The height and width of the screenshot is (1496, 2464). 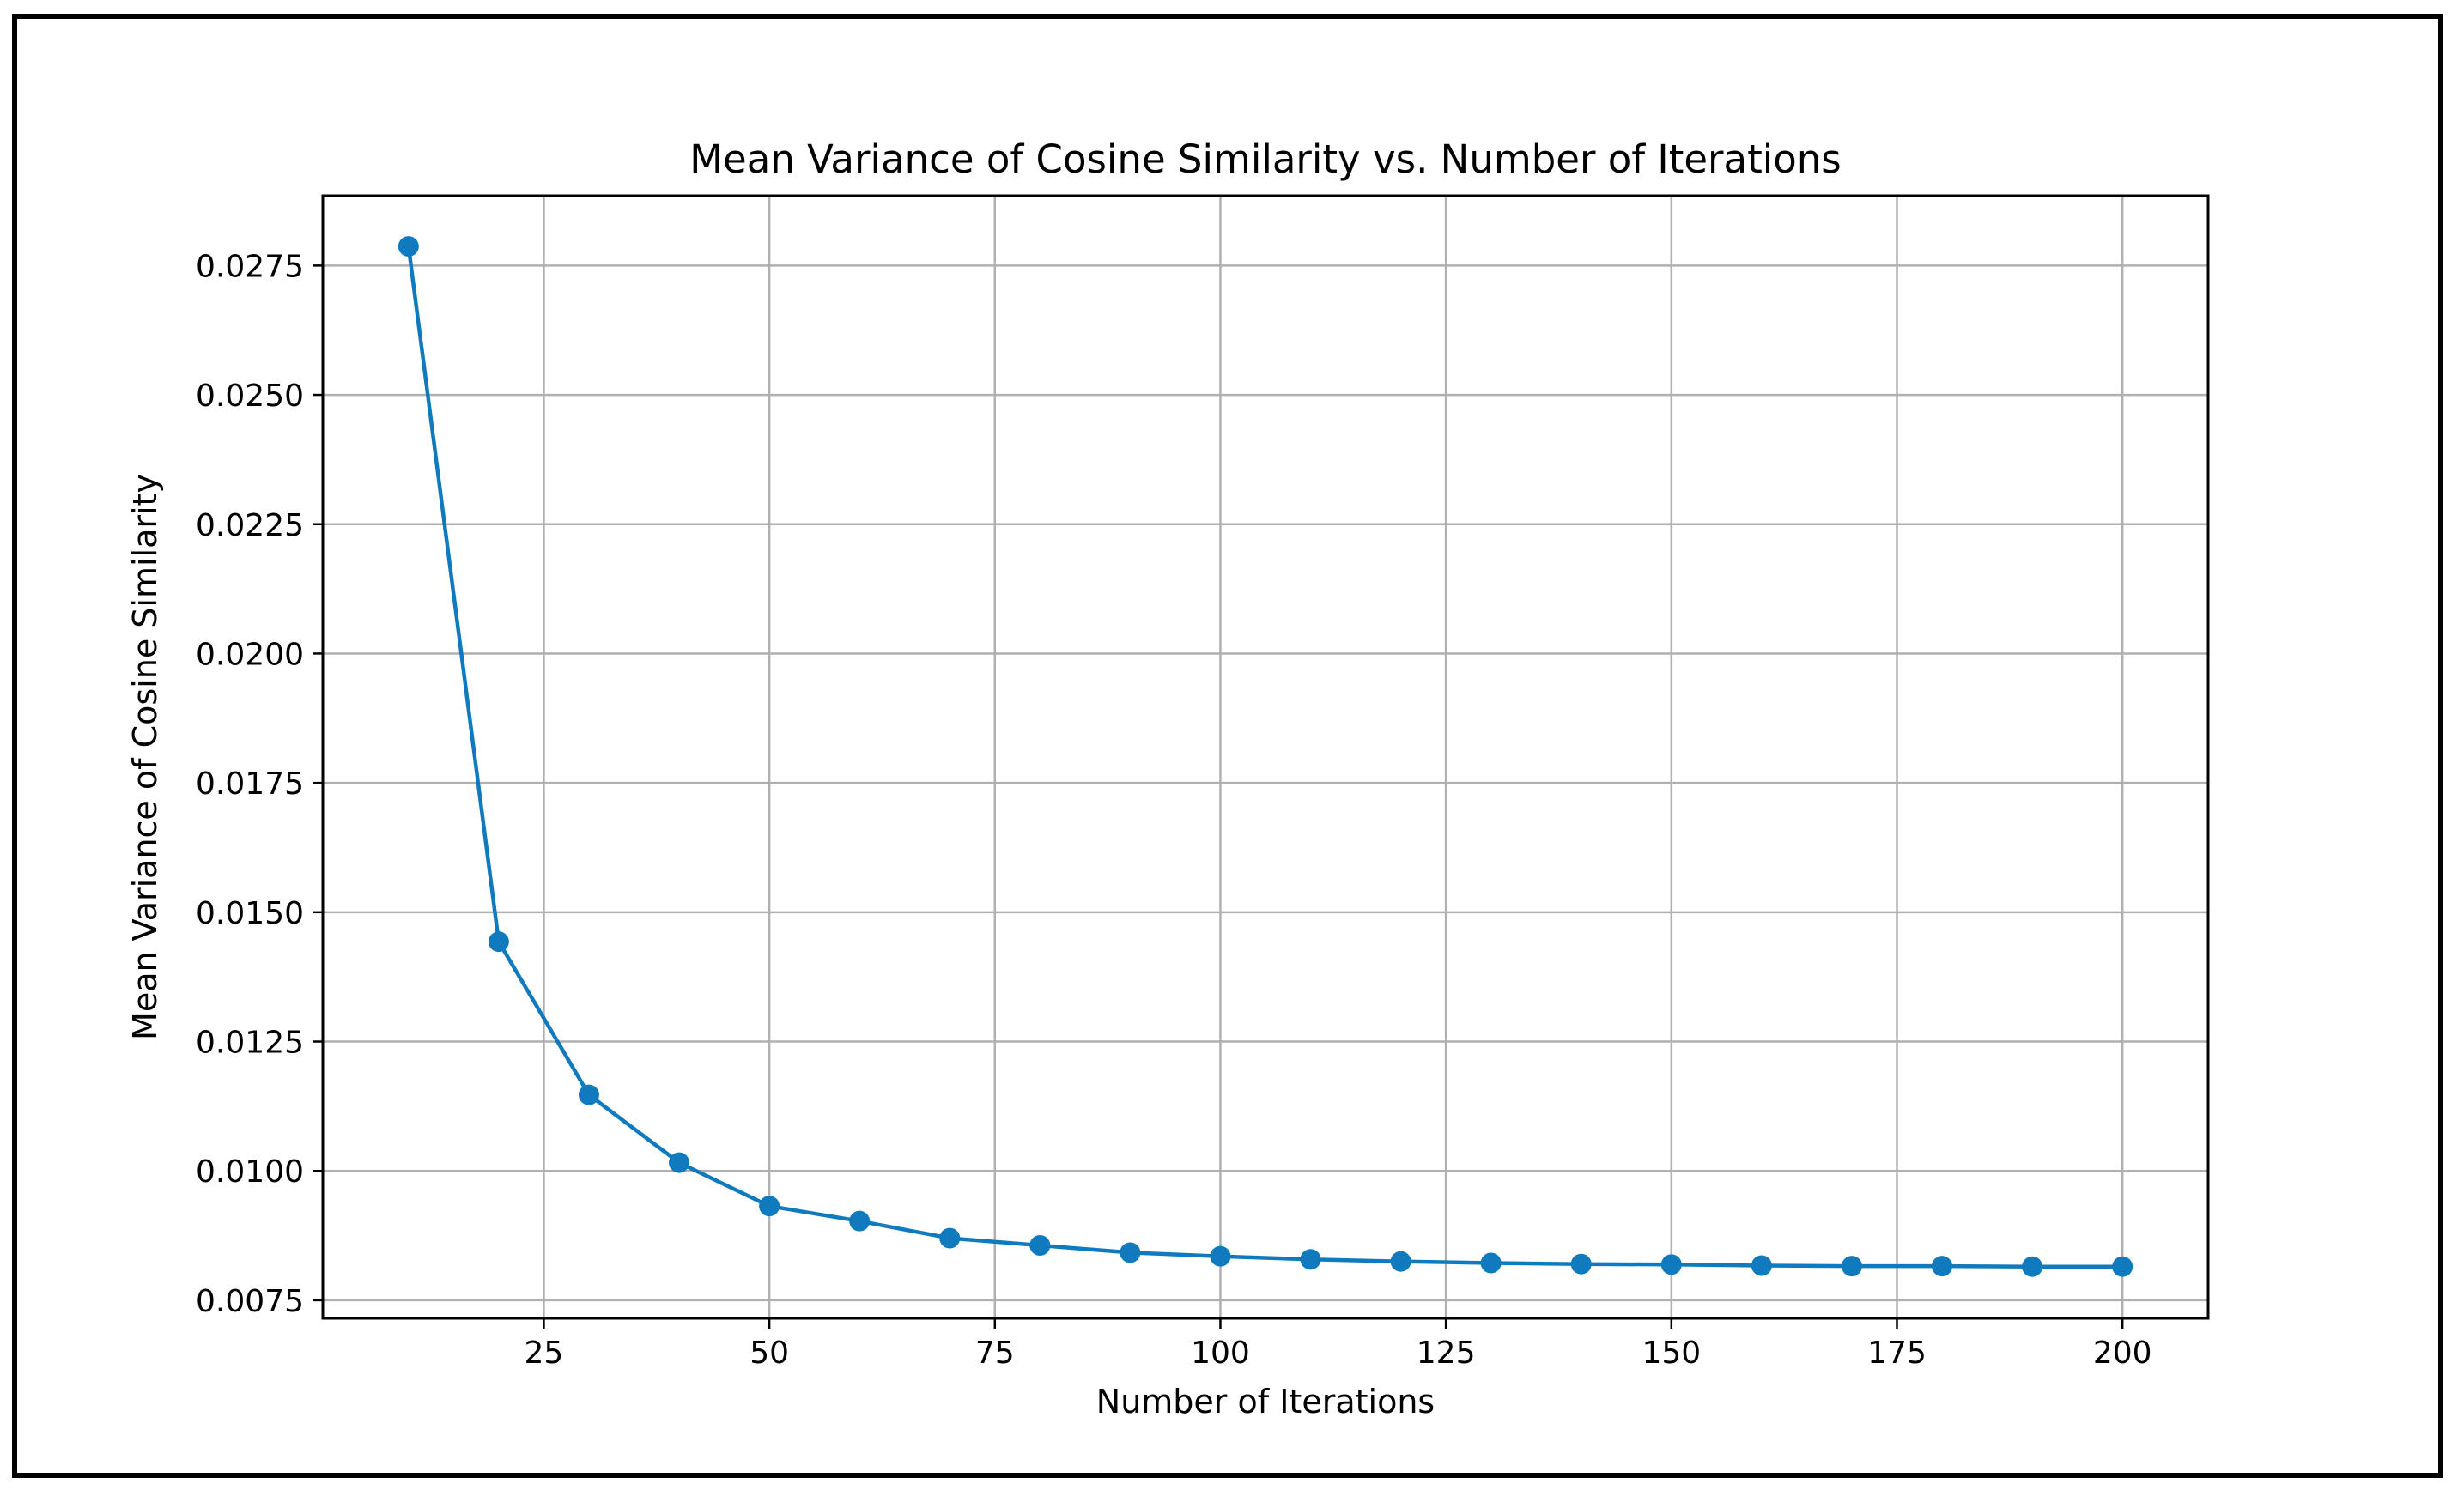 I want to click on x-tick-label: 25, so click(x=544, y=1353).